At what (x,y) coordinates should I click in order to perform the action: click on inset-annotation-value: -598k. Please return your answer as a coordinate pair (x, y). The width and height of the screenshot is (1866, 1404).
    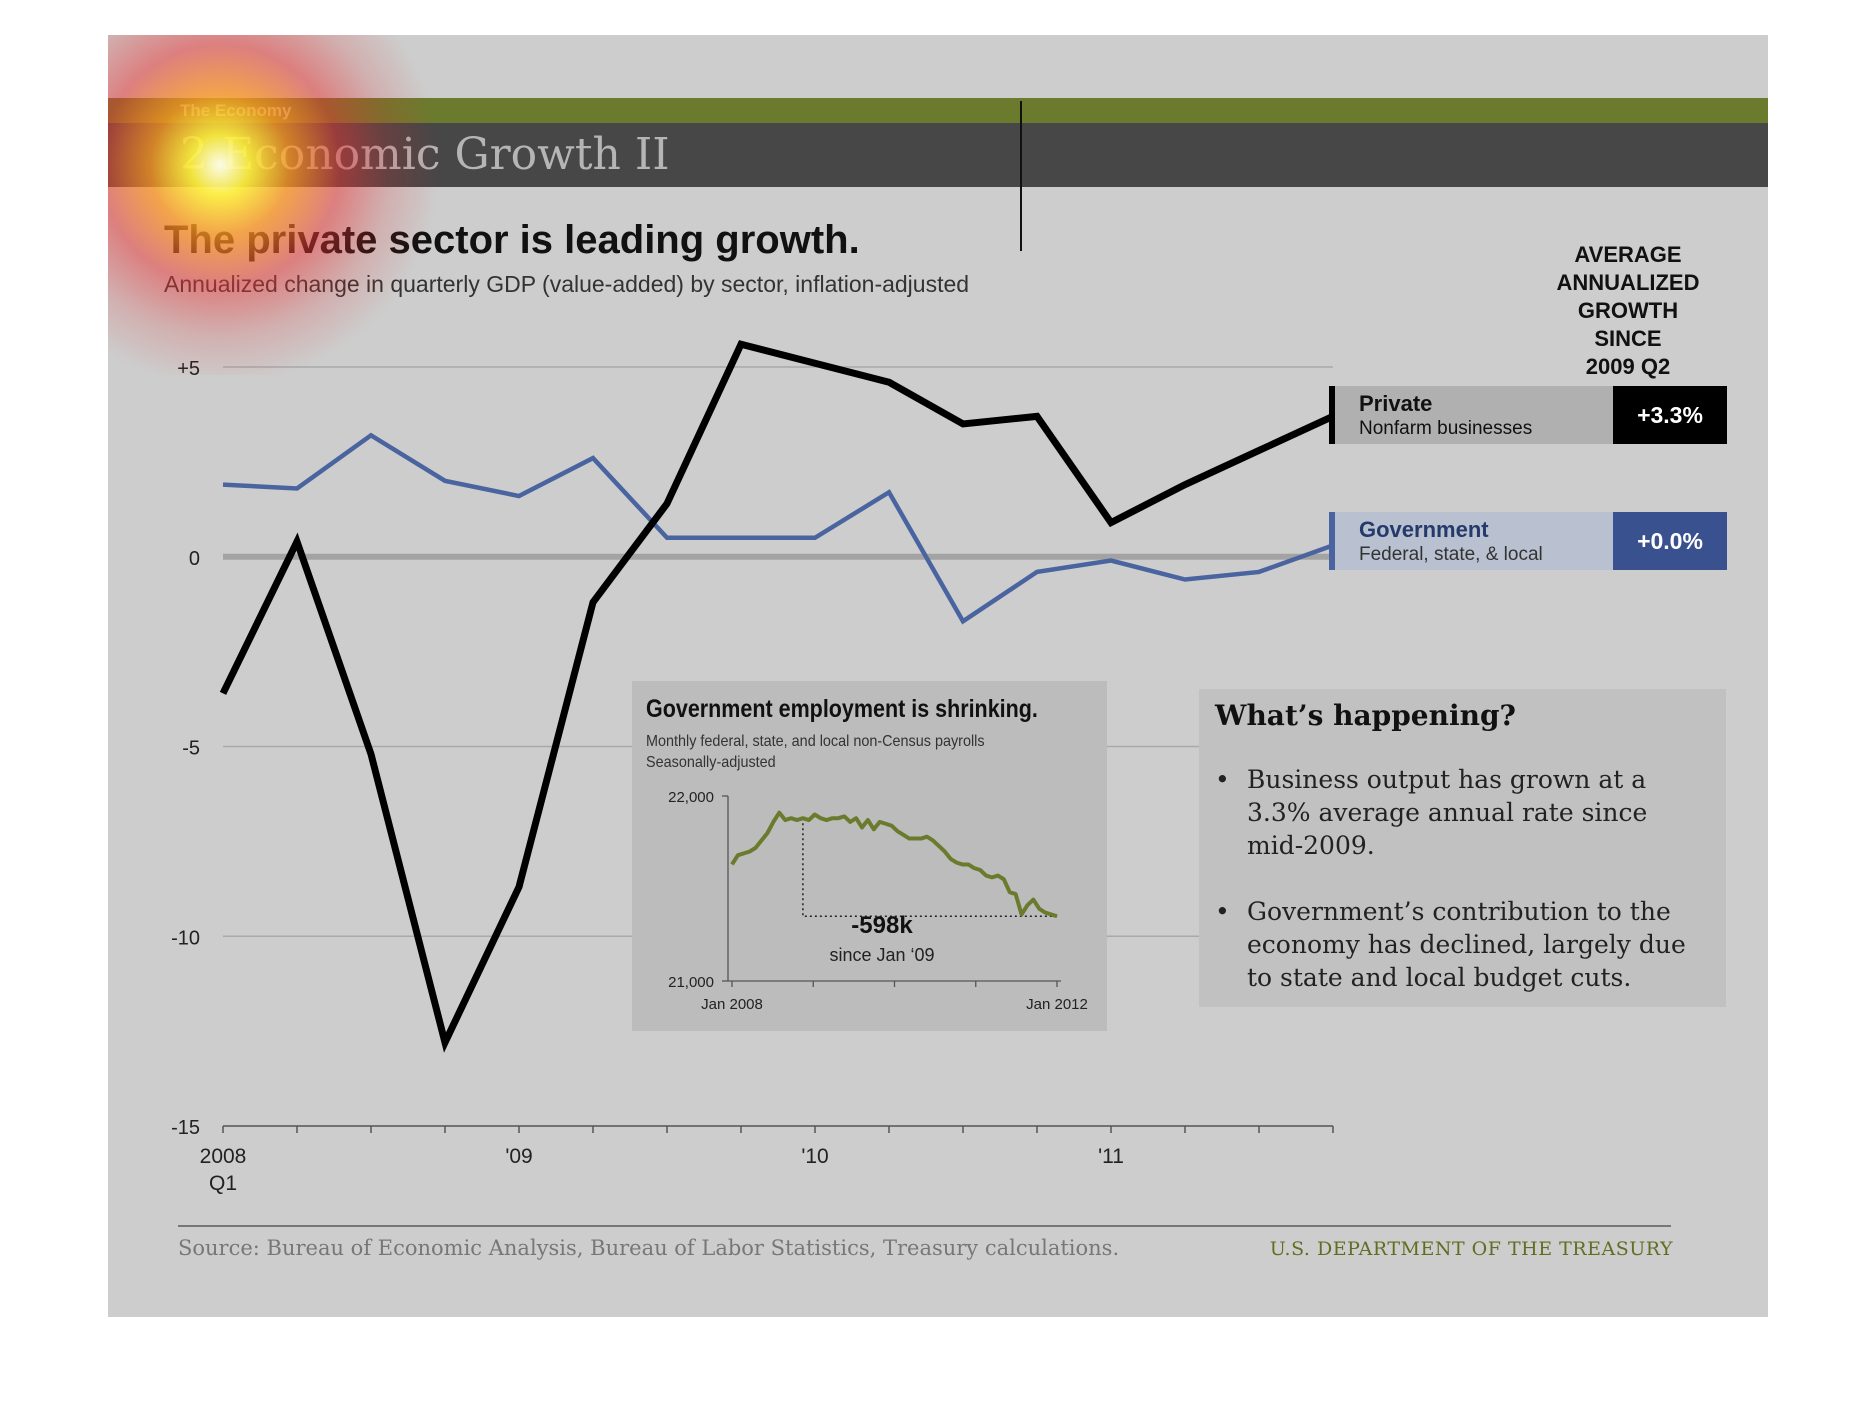
    Looking at the image, I should click on (882, 925).